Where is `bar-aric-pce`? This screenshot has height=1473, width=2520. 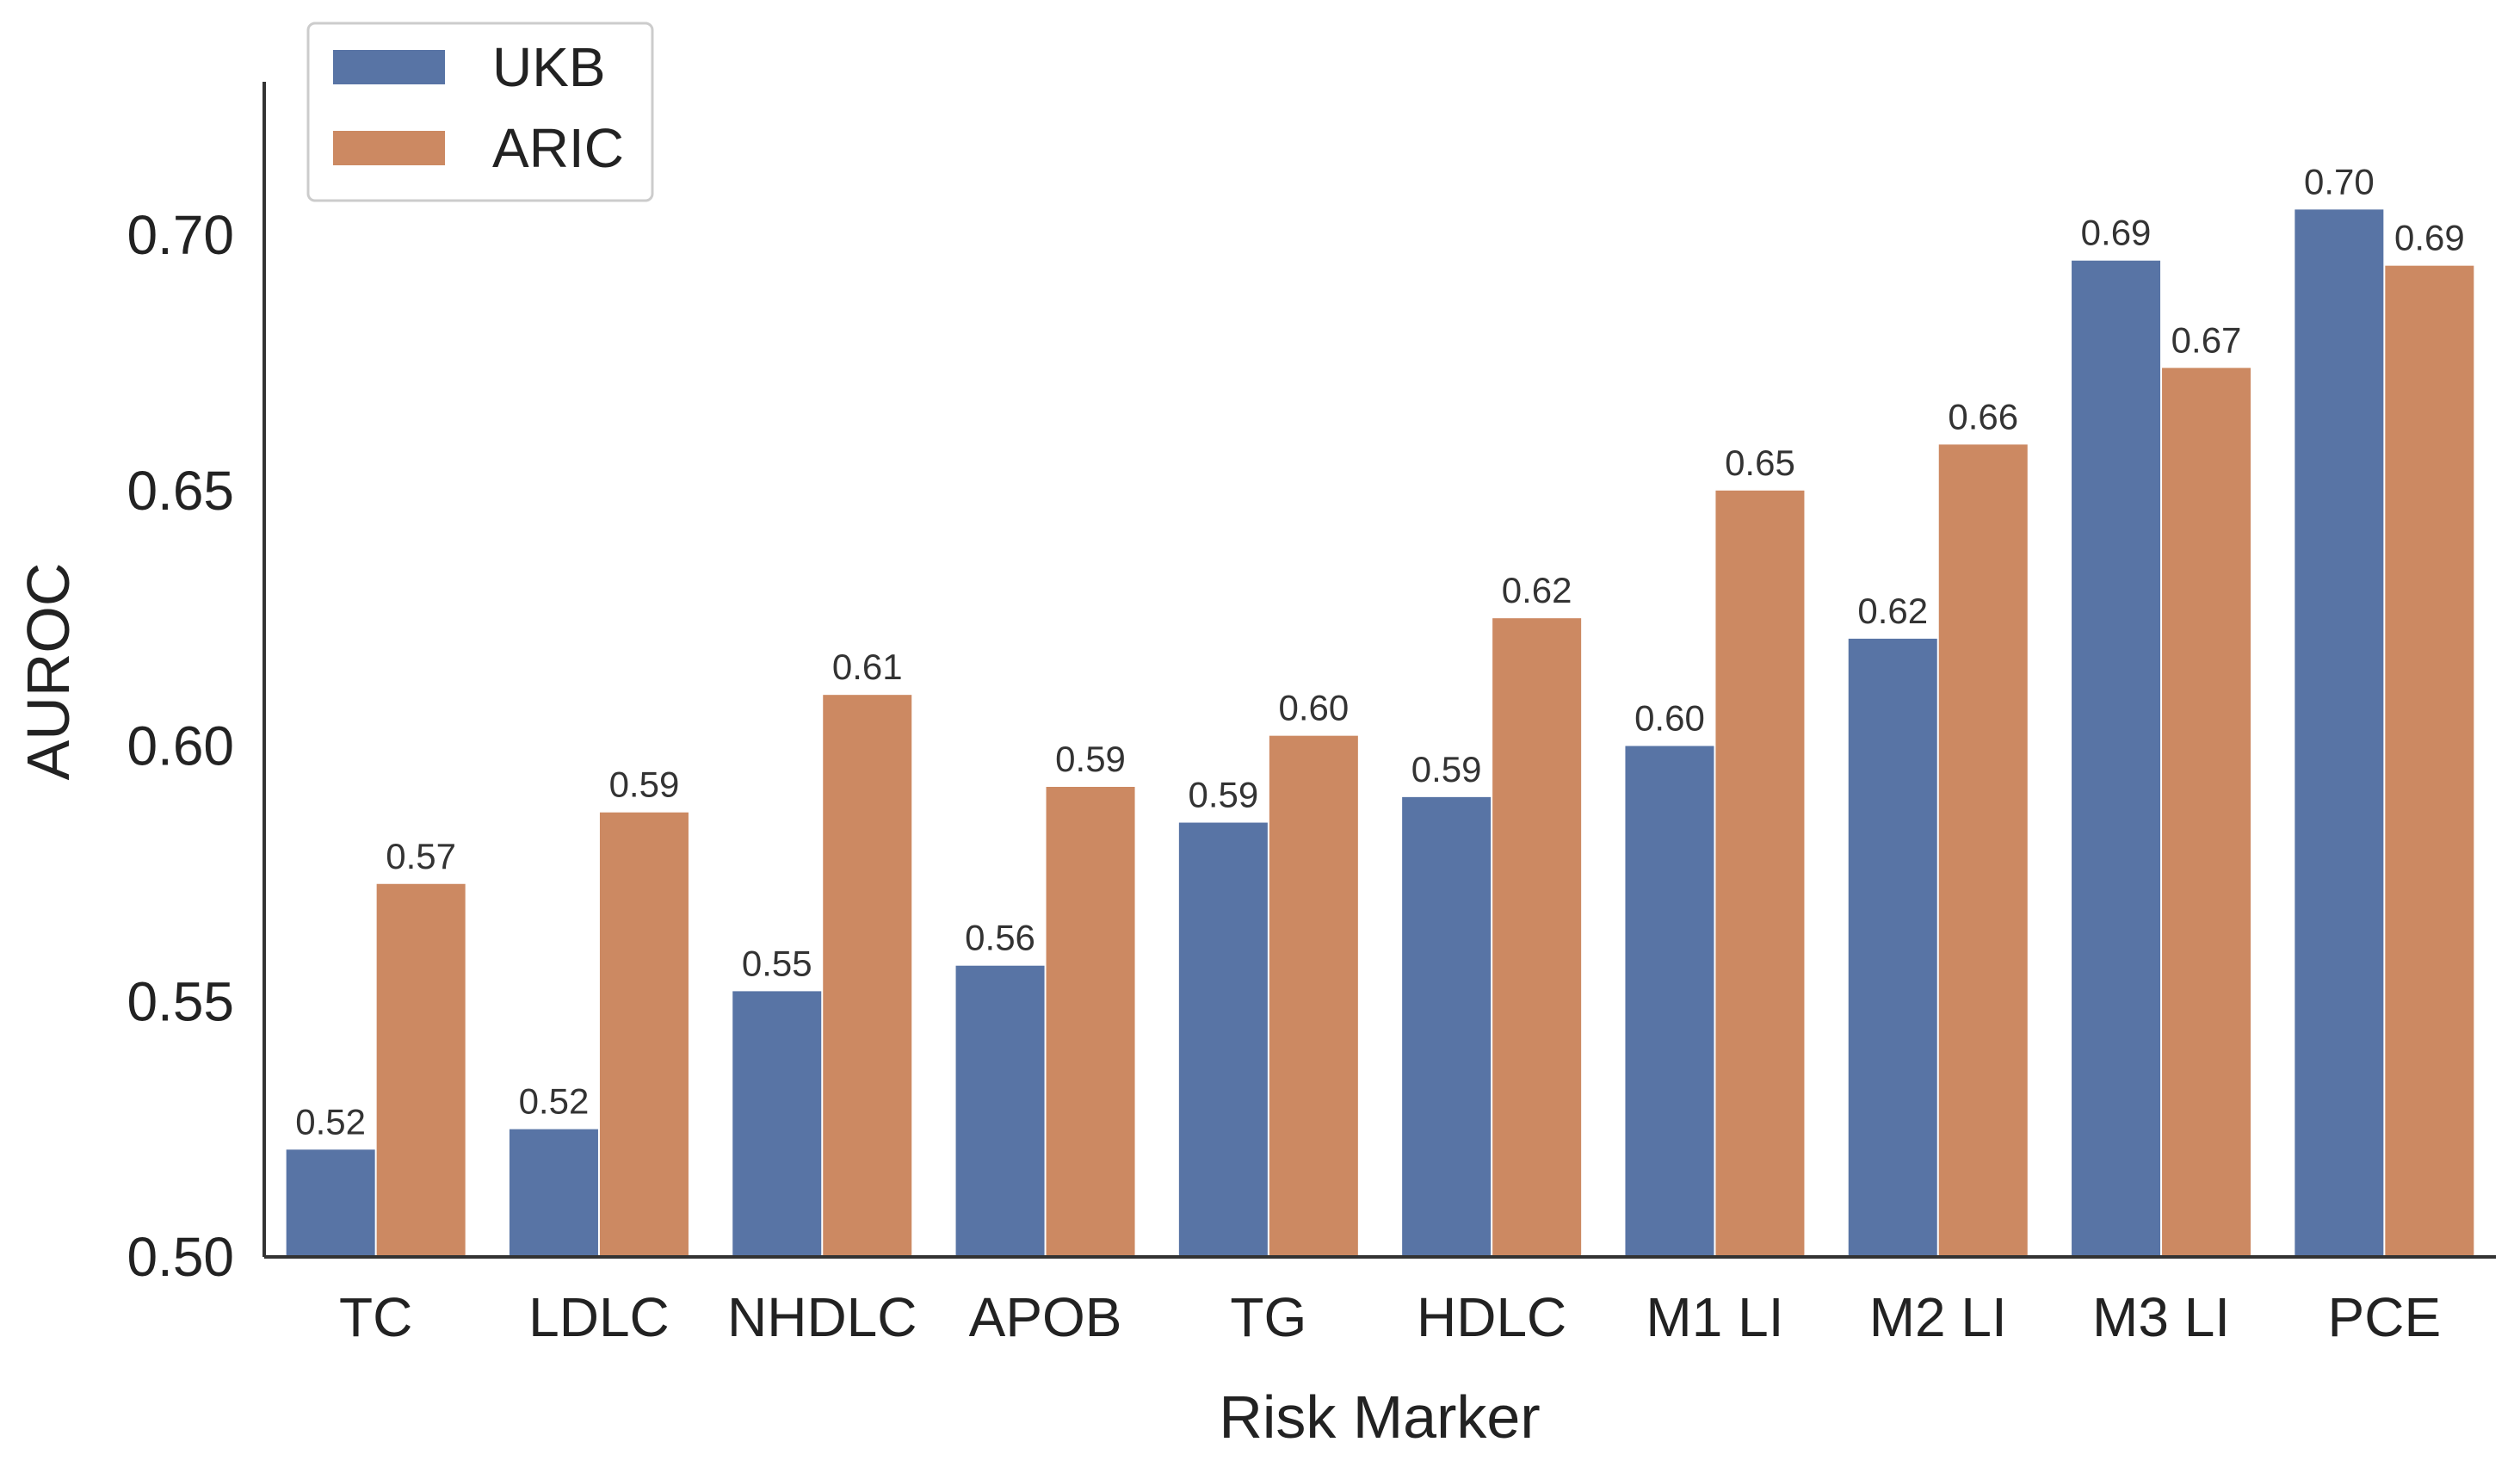 bar-aric-pce is located at coordinates (2429, 761).